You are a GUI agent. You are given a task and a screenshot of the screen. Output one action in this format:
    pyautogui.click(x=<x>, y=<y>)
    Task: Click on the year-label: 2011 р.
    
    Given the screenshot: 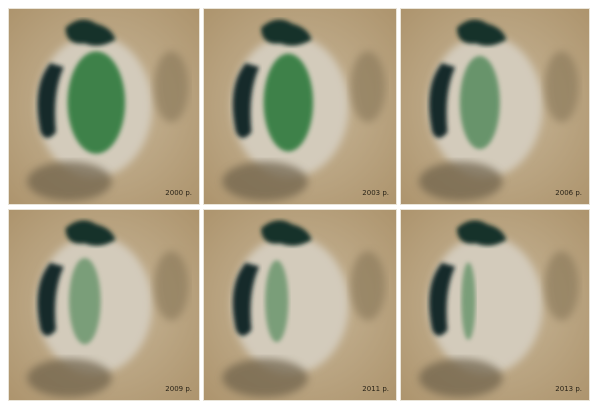 What is the action you would take?
    pyautogui.click(x=375, y=389)
    